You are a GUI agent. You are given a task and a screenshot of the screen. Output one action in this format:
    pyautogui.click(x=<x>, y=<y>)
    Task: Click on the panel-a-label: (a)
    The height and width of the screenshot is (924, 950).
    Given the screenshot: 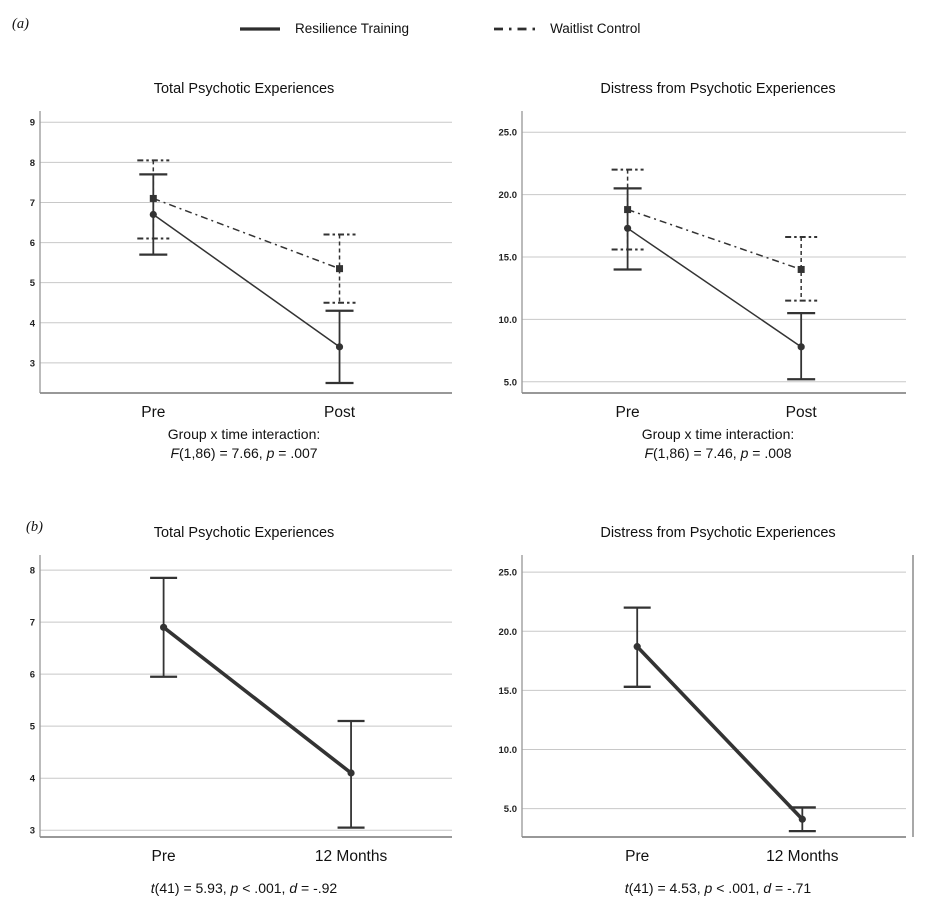 What is the action you would take?
    pyautogui.click(x=20, y=24)
    